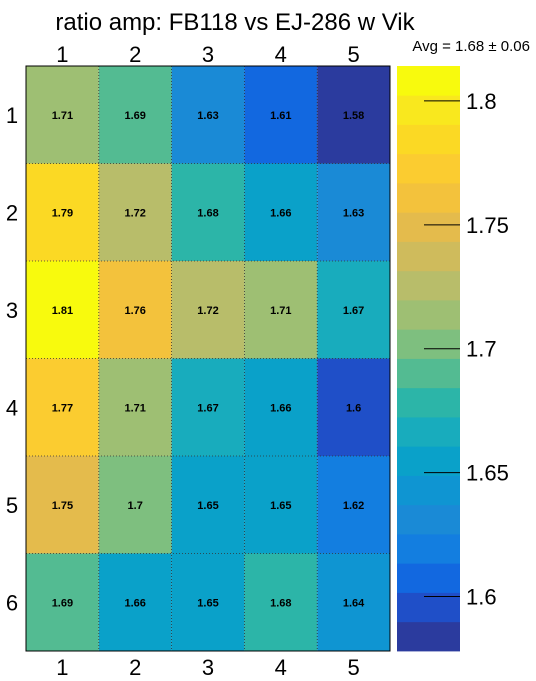  Describe the element at coordinates (281, 667) in the screenshot. I see `x-tick-label-bottom: 4` at that location.